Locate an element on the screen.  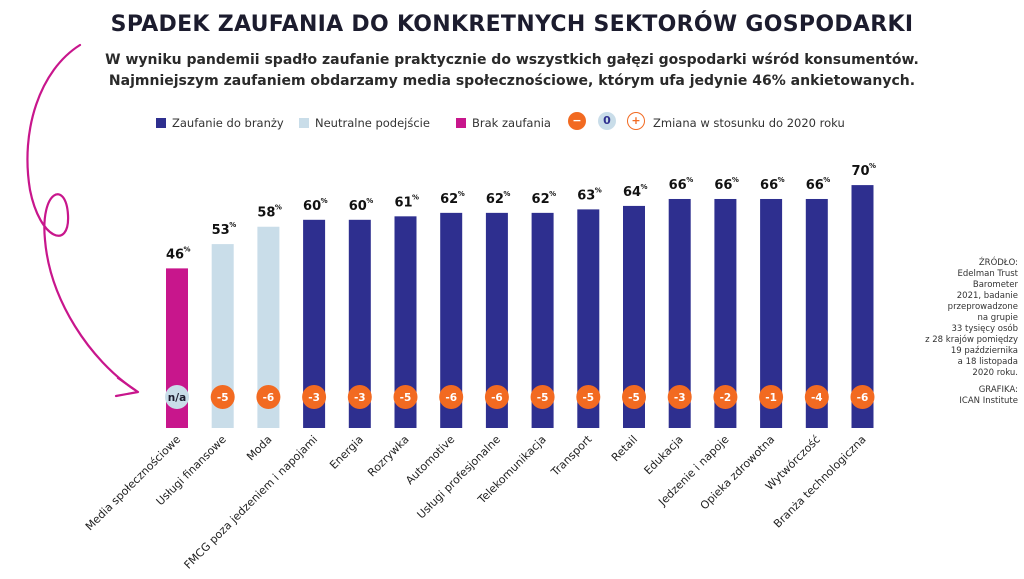
category-label: Energia is located at coordinates (346, 452).